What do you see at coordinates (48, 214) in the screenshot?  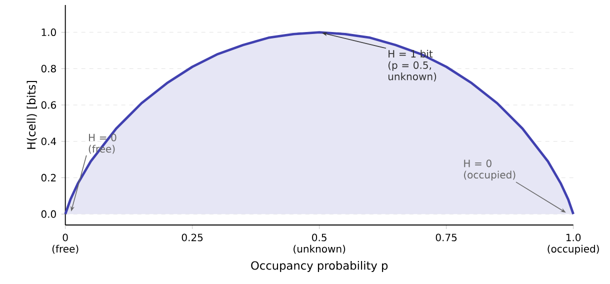 I see `y-tick-label: 0.0` at bounding box center [48, 214].